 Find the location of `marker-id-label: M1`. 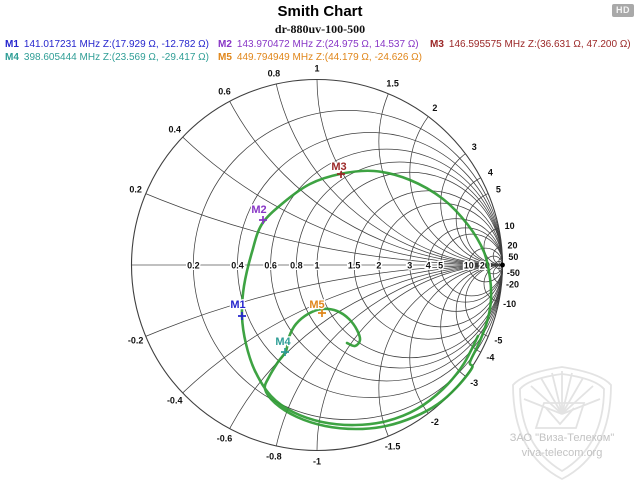

marker-id-label: M1 is located at coordinates (12, 44).